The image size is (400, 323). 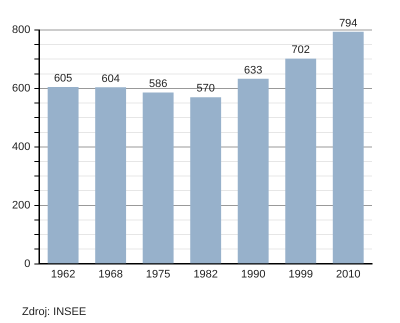 I want to click on x-tick-label: 1982, so click(x=205, y=274).